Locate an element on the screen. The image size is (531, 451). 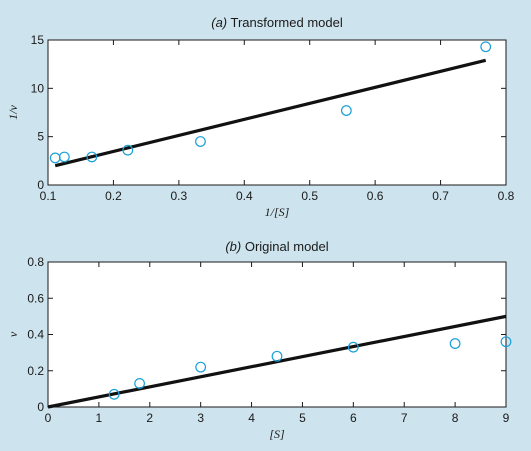
x-tick-label: 0.2 is located at coordinates (113, 196).